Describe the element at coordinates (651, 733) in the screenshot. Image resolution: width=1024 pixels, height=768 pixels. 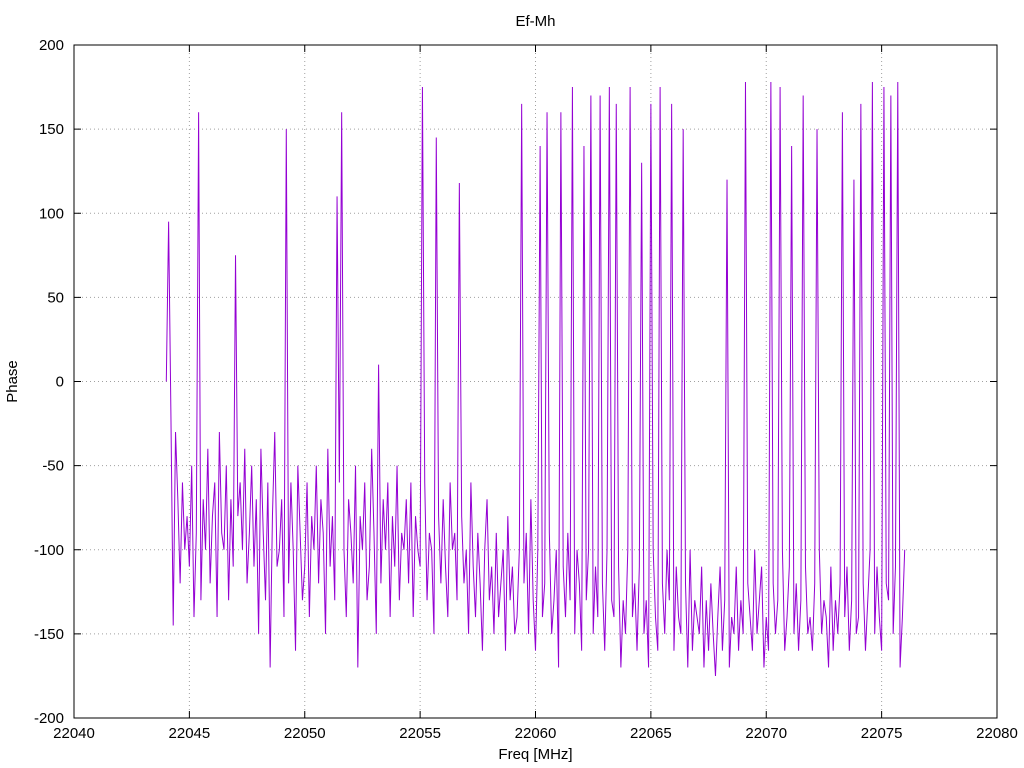
I see `x-tick-label: 22065` at that location.